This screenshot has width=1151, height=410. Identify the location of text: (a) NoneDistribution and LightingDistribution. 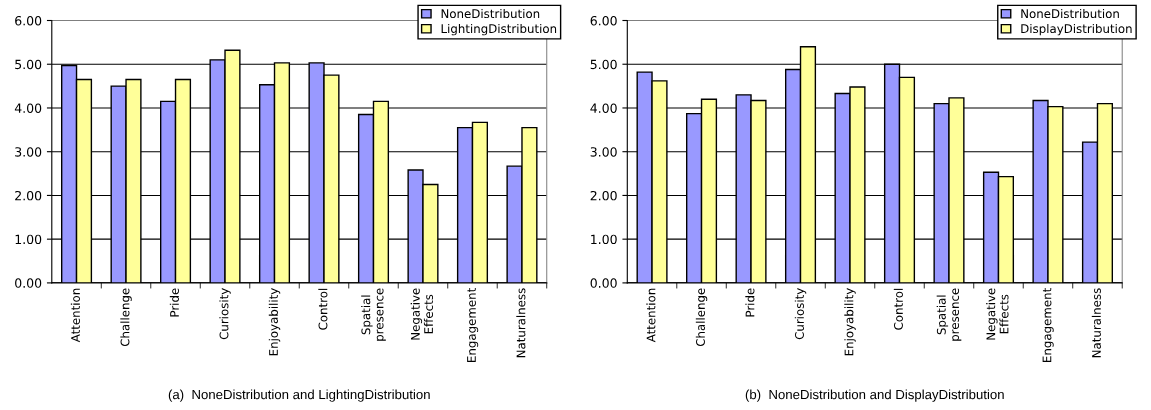
(299, 395).